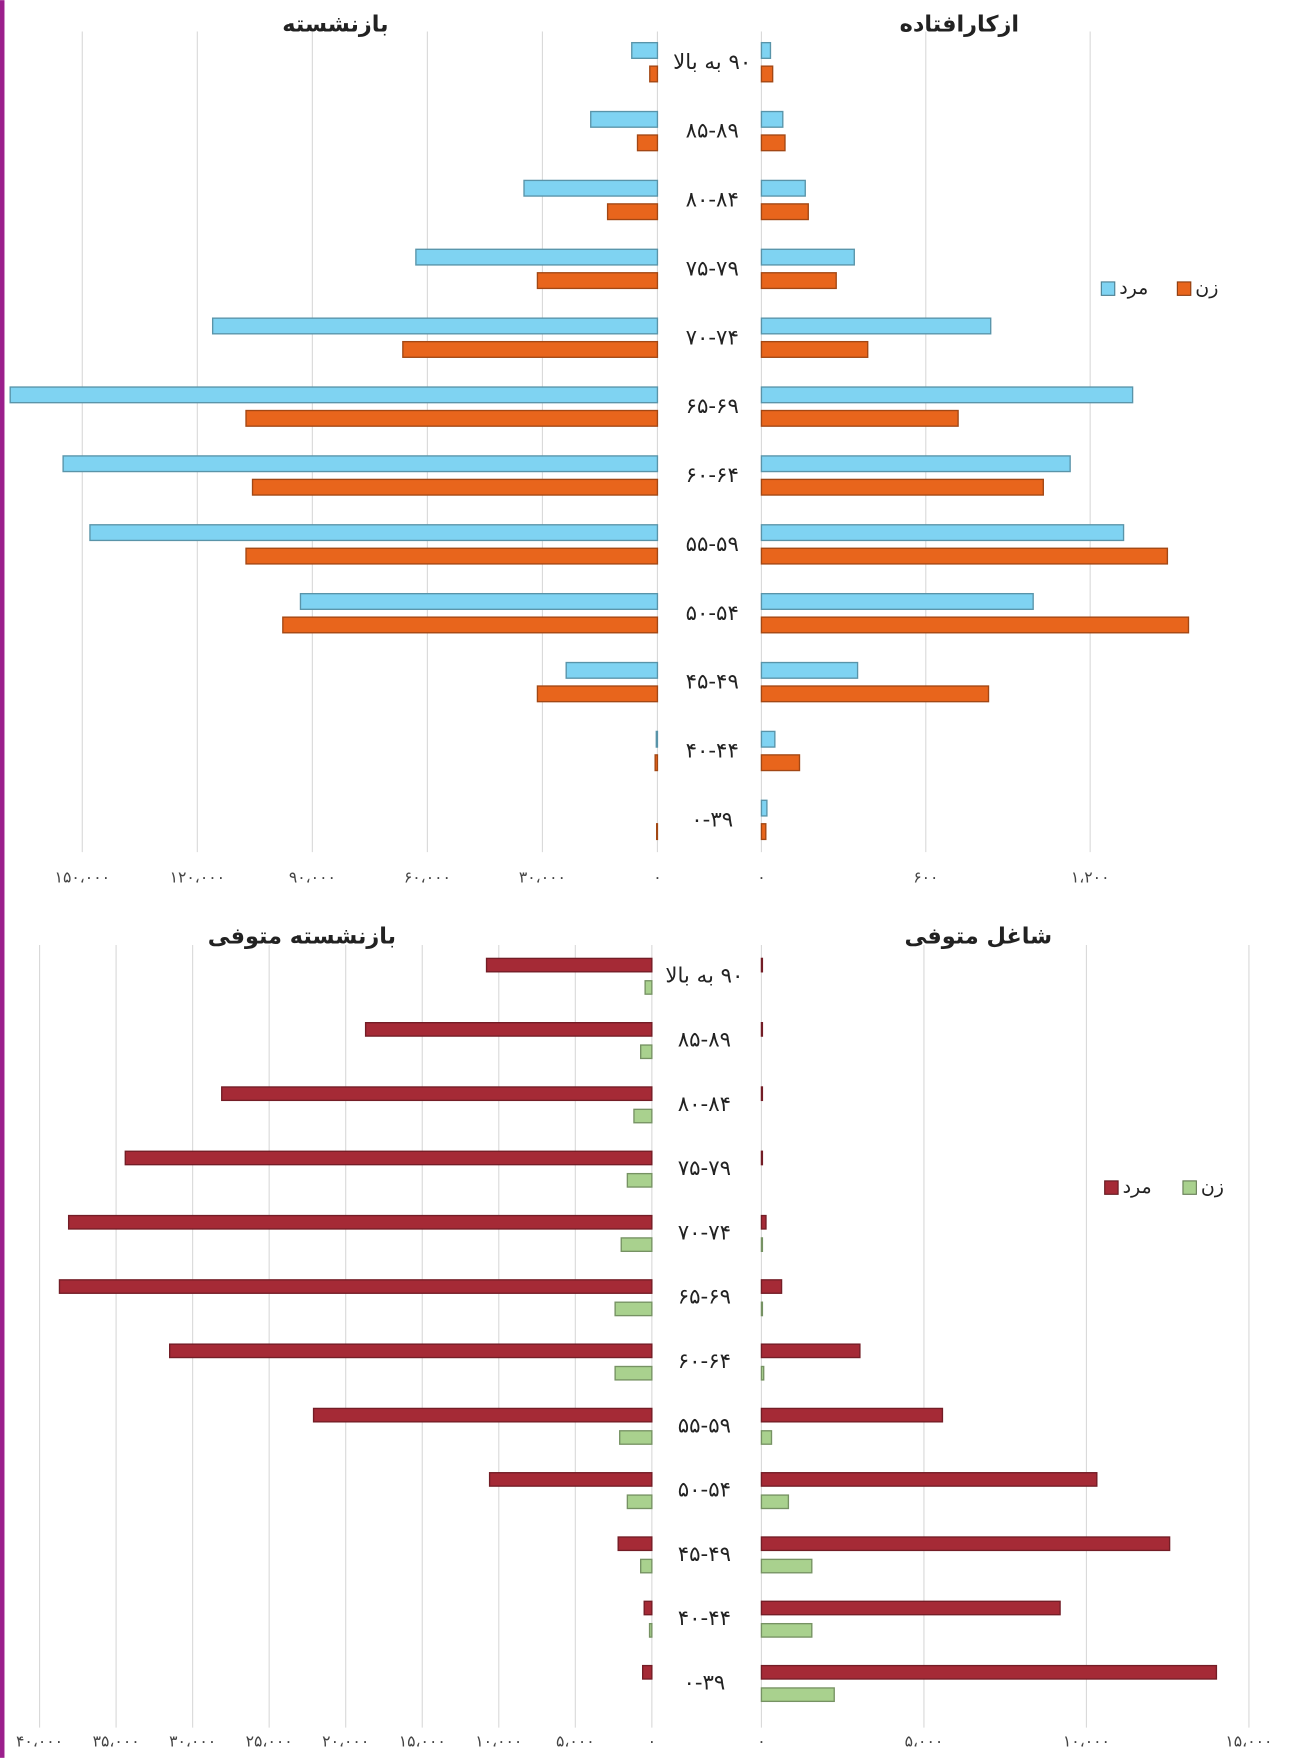 This screenshot has height=1758, width=1297. What do you see at coordinates (712, 131) in the screenshot?
I see `category-label: ۸۵-۸۹` at bounding box center [712, 131].